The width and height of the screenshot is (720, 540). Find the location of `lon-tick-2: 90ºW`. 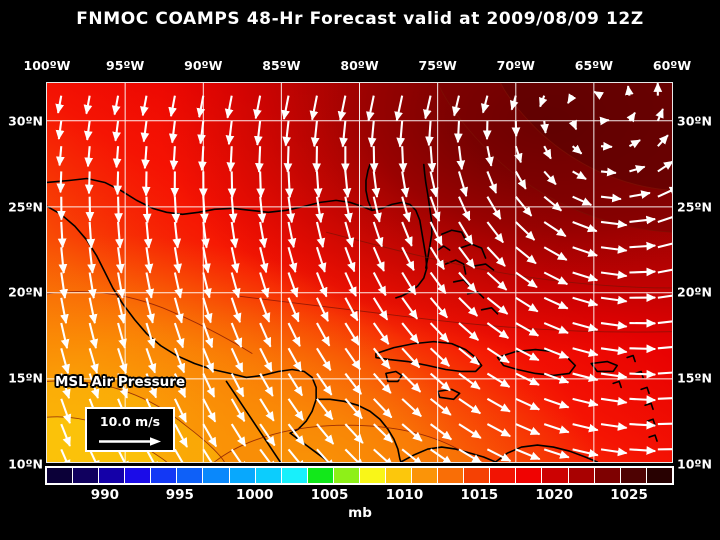

lon-tick-2: 90ºW is located at coordinates (203, 65).